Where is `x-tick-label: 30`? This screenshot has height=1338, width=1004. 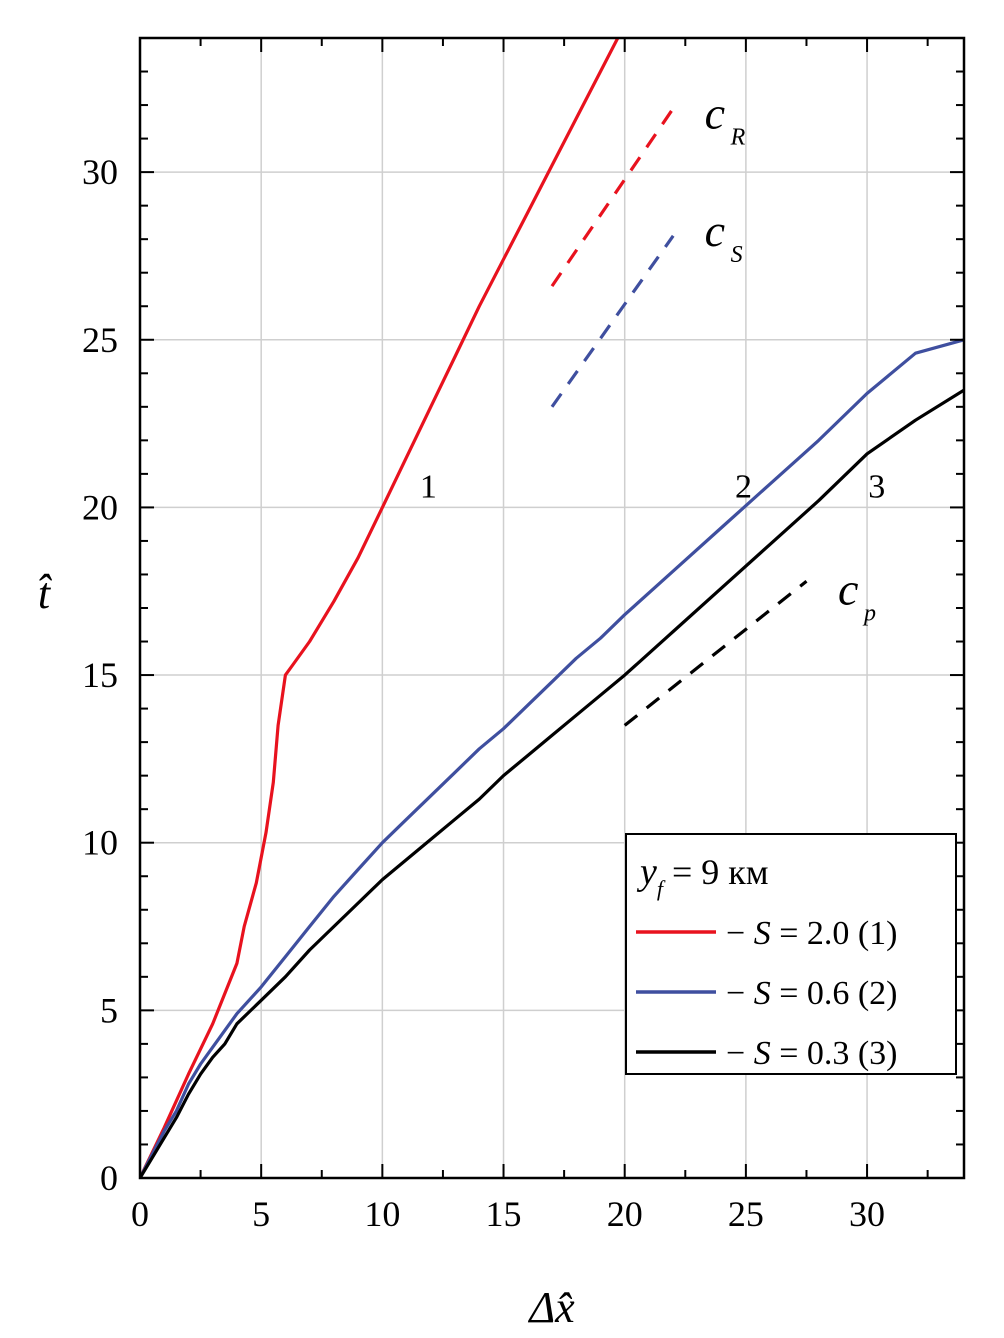 x-tick-label: 30 is located at coordinates (867, 1214).